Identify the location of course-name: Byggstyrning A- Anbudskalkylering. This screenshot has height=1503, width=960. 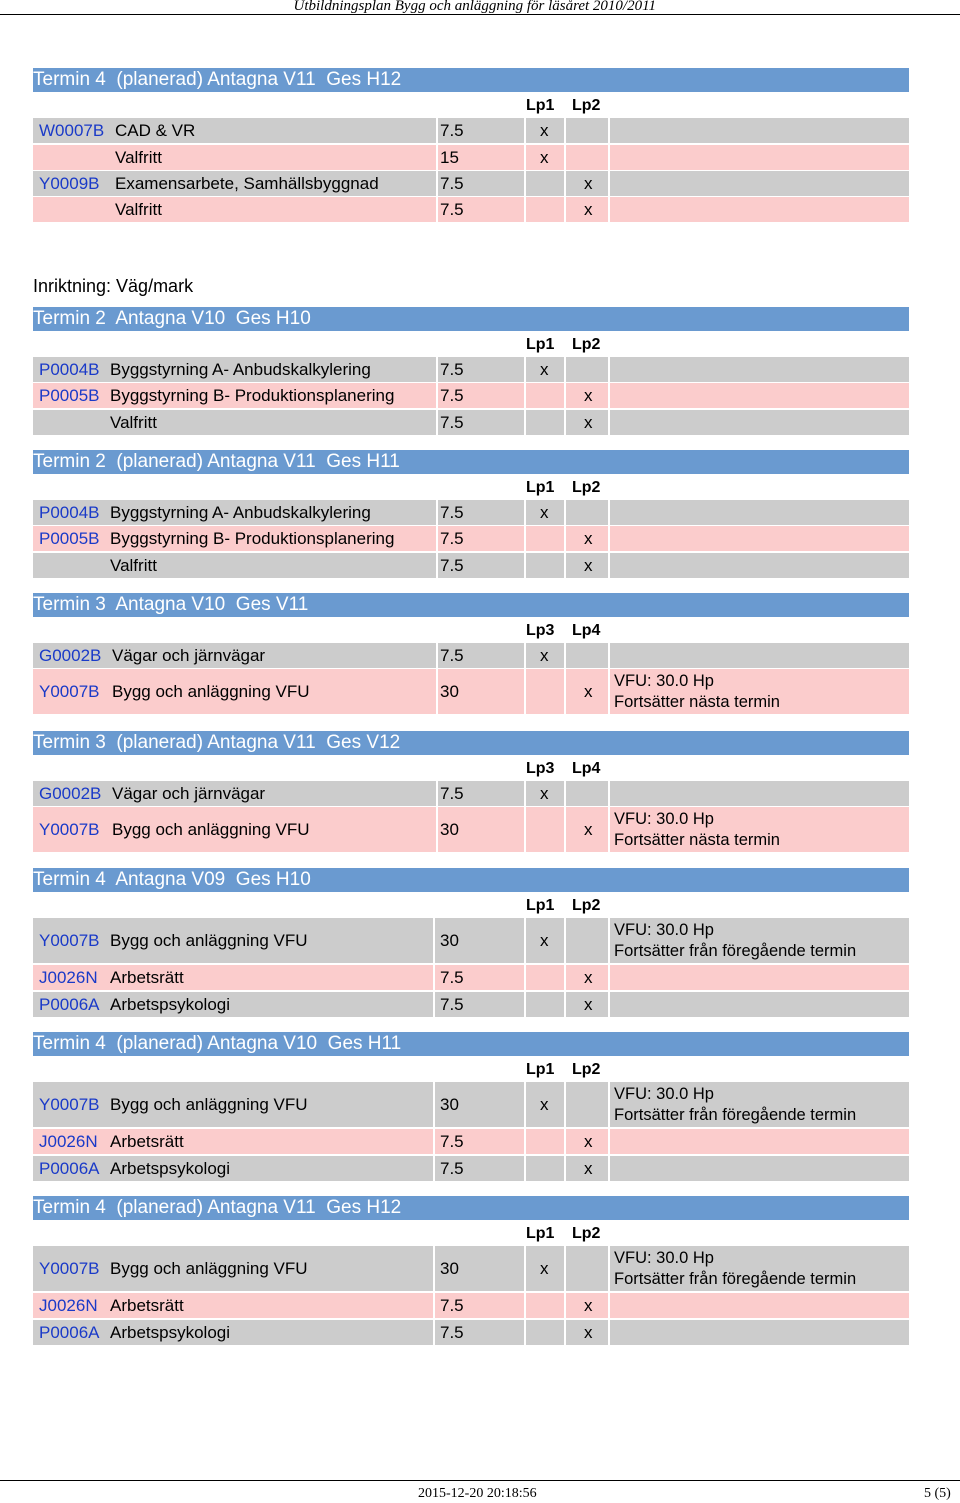
(240, 512).